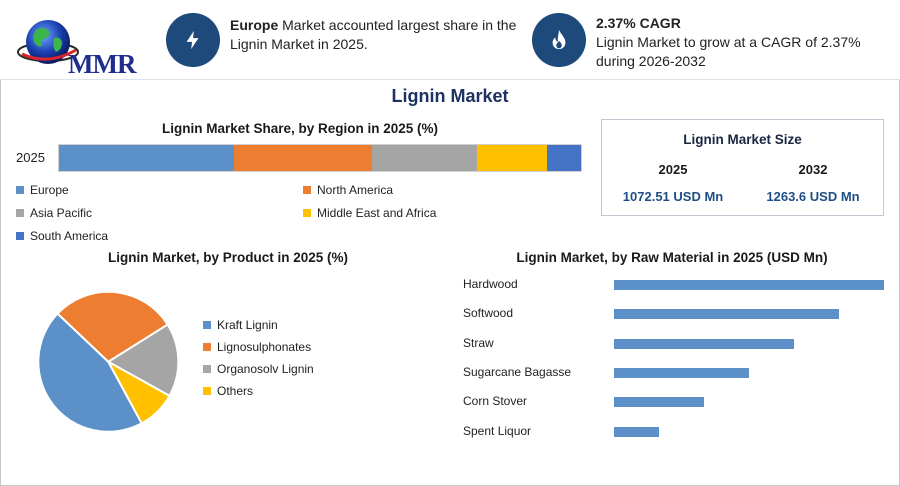 The height and width of the screenshot is (486, 900). I want to click on raw-material-label: Hardwood, so click(490, 284).